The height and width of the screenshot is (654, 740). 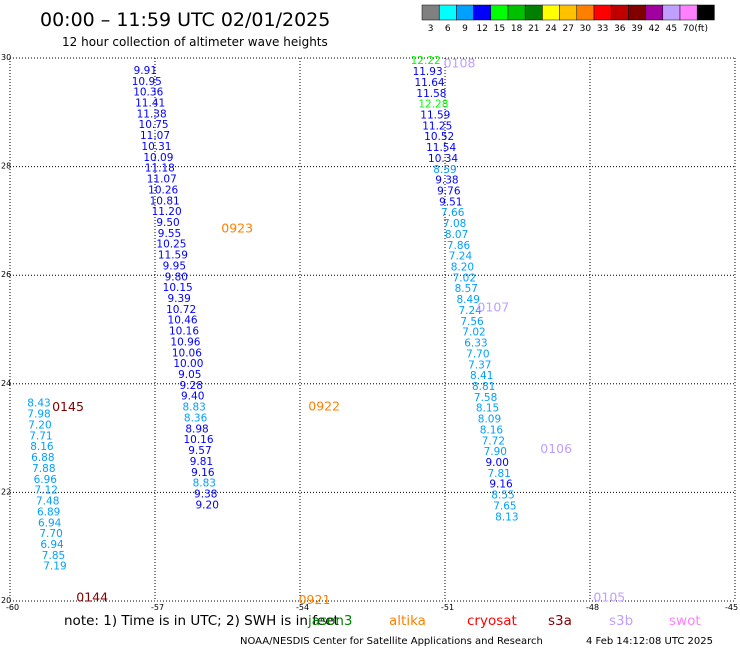 I want to click on wave-height-value: 7.81, so click(x=498, y=474).